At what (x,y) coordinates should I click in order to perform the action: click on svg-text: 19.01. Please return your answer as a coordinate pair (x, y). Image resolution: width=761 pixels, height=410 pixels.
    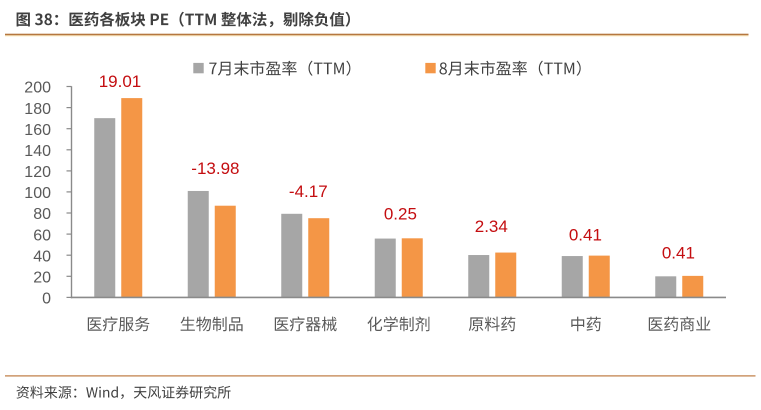
    Looking at the image, I should click on (120, 81).